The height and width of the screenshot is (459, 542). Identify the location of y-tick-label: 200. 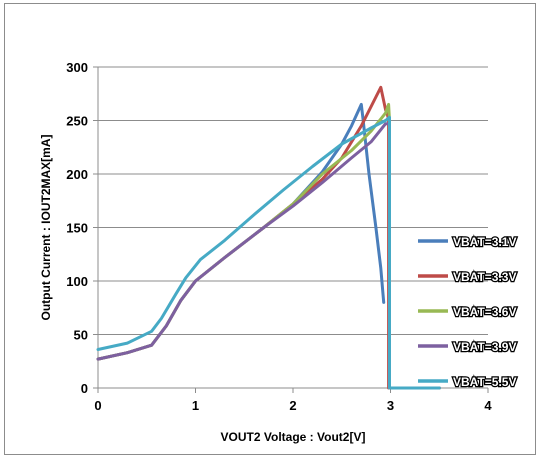
(77, 174).